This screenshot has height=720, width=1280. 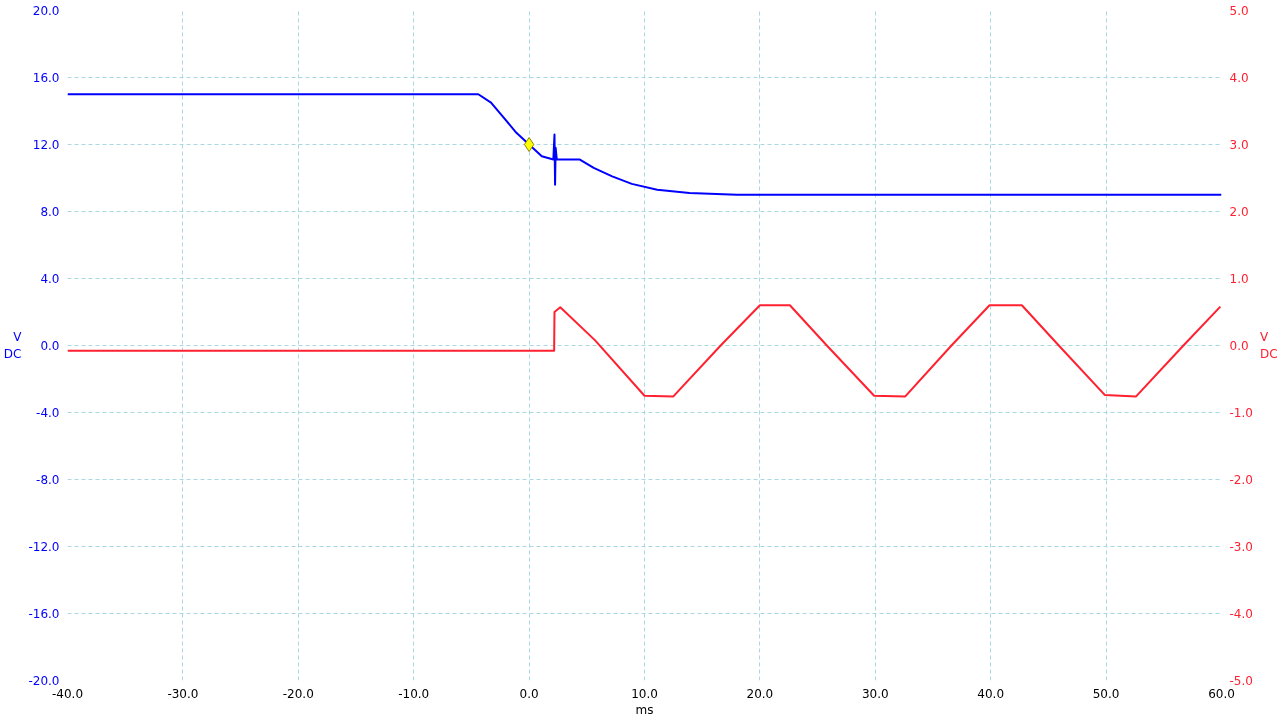 What do you see at coordinates (48, 480) in the screenshot?
I see `y-tick-label: -8.0` at bounding box center [48, 480].